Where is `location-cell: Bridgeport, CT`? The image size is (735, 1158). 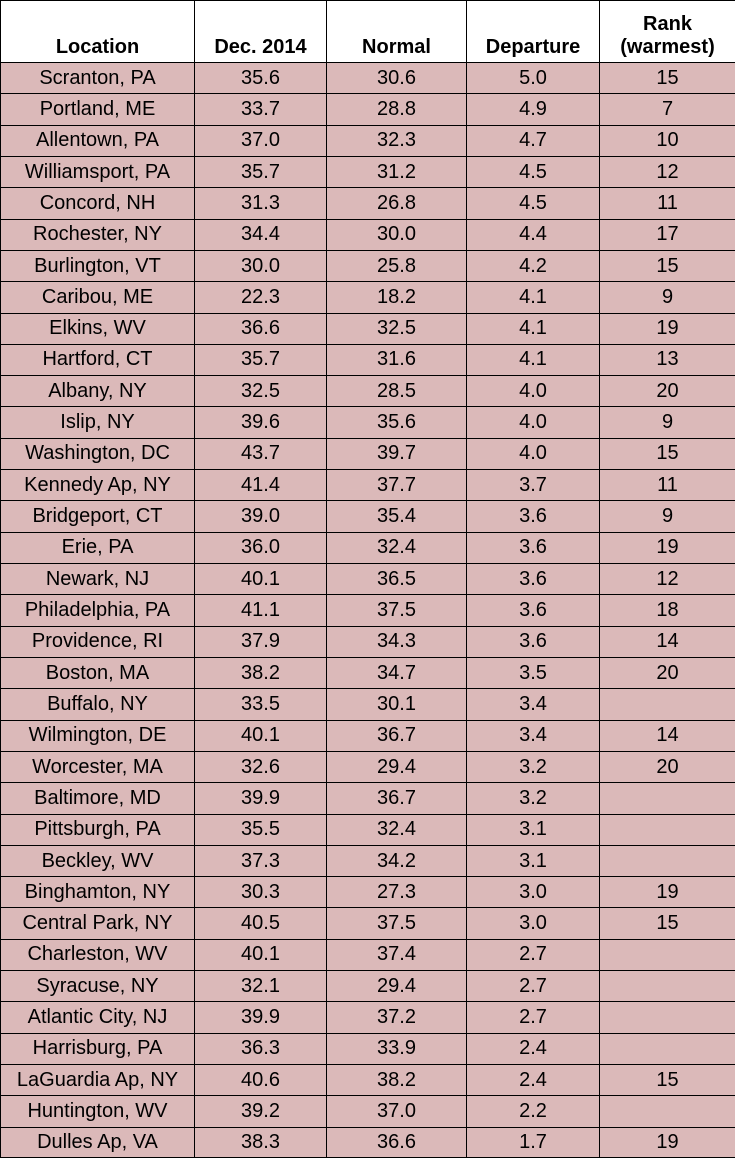
location-cell: Bridgeport, CT is located at coordinates (97, 516).